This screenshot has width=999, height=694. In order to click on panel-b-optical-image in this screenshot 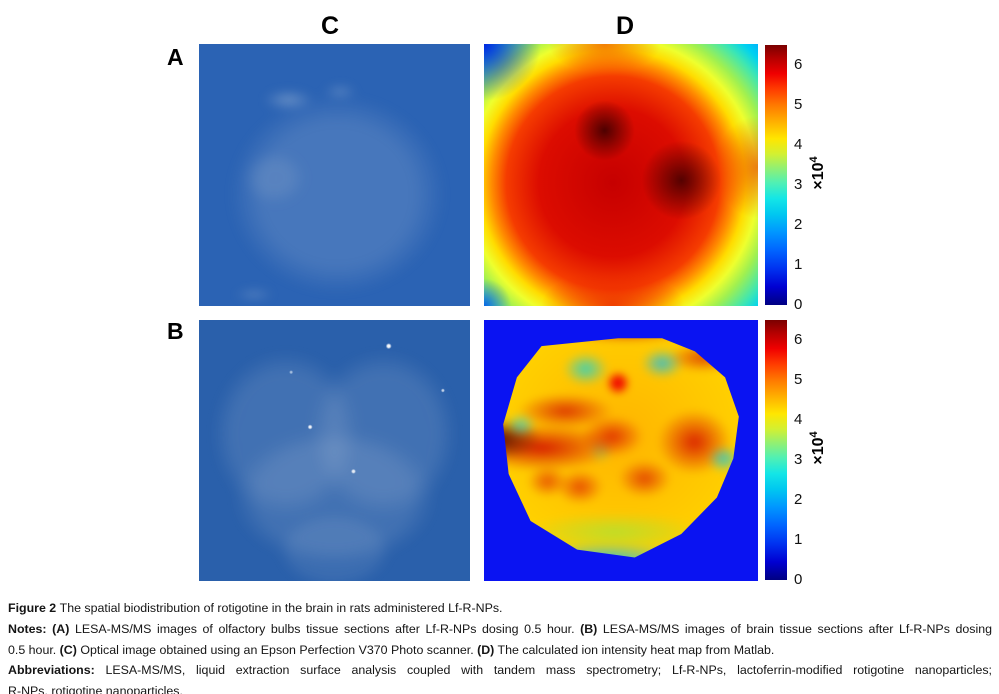, I will do `click(334, 450)`.